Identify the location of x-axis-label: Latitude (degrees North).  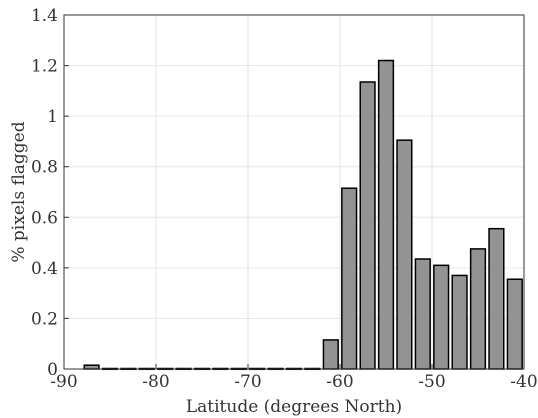
(294, 407).